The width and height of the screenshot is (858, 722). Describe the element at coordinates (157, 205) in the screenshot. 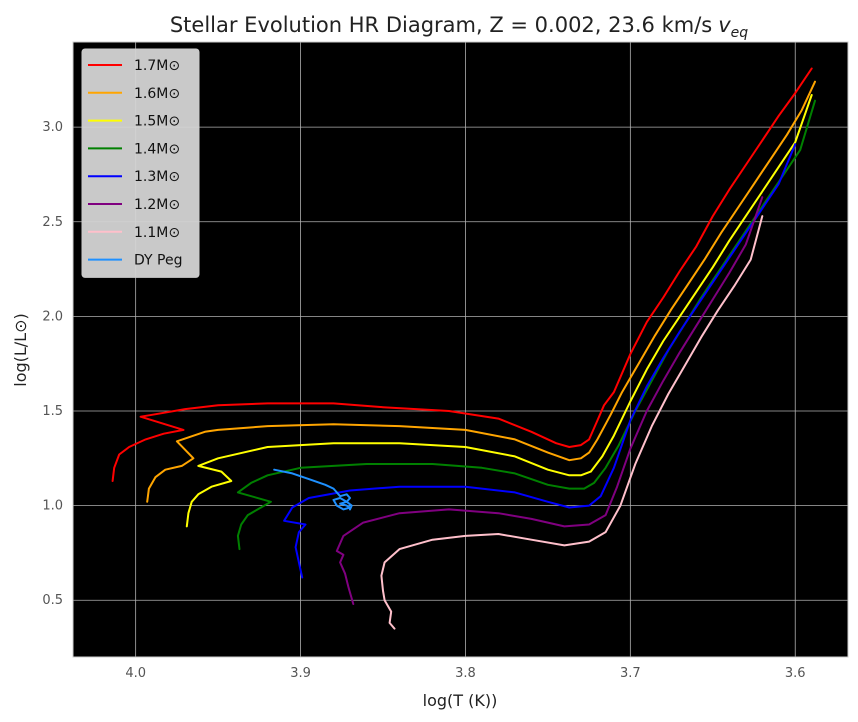

I see `legend-label: 1.2M⊙` at that location.